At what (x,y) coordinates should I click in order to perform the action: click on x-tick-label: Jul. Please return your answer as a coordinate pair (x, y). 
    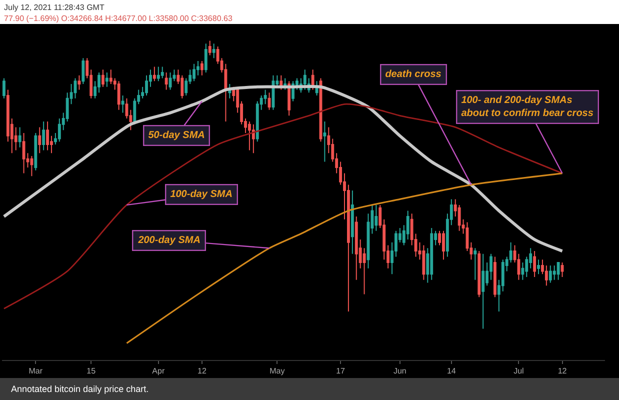
    Looking at the image, I should click on (519, 371).